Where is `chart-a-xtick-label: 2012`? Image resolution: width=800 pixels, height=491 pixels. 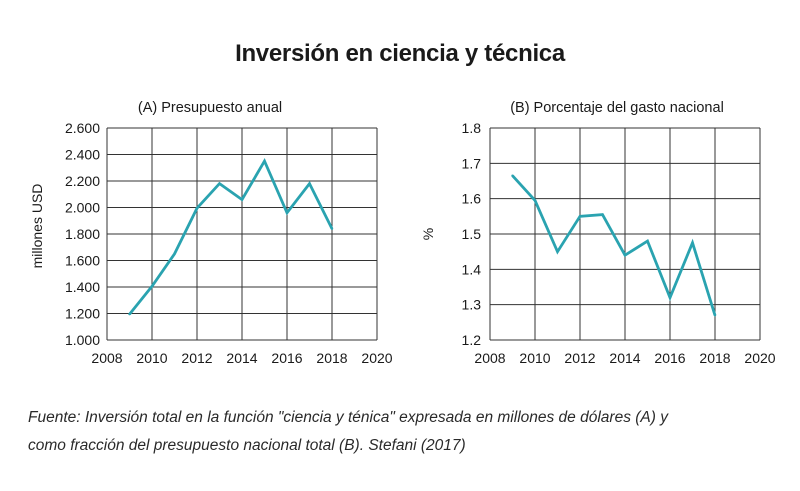
chart-a-xtick-label: 2012 is located at coordinates (196, 358).